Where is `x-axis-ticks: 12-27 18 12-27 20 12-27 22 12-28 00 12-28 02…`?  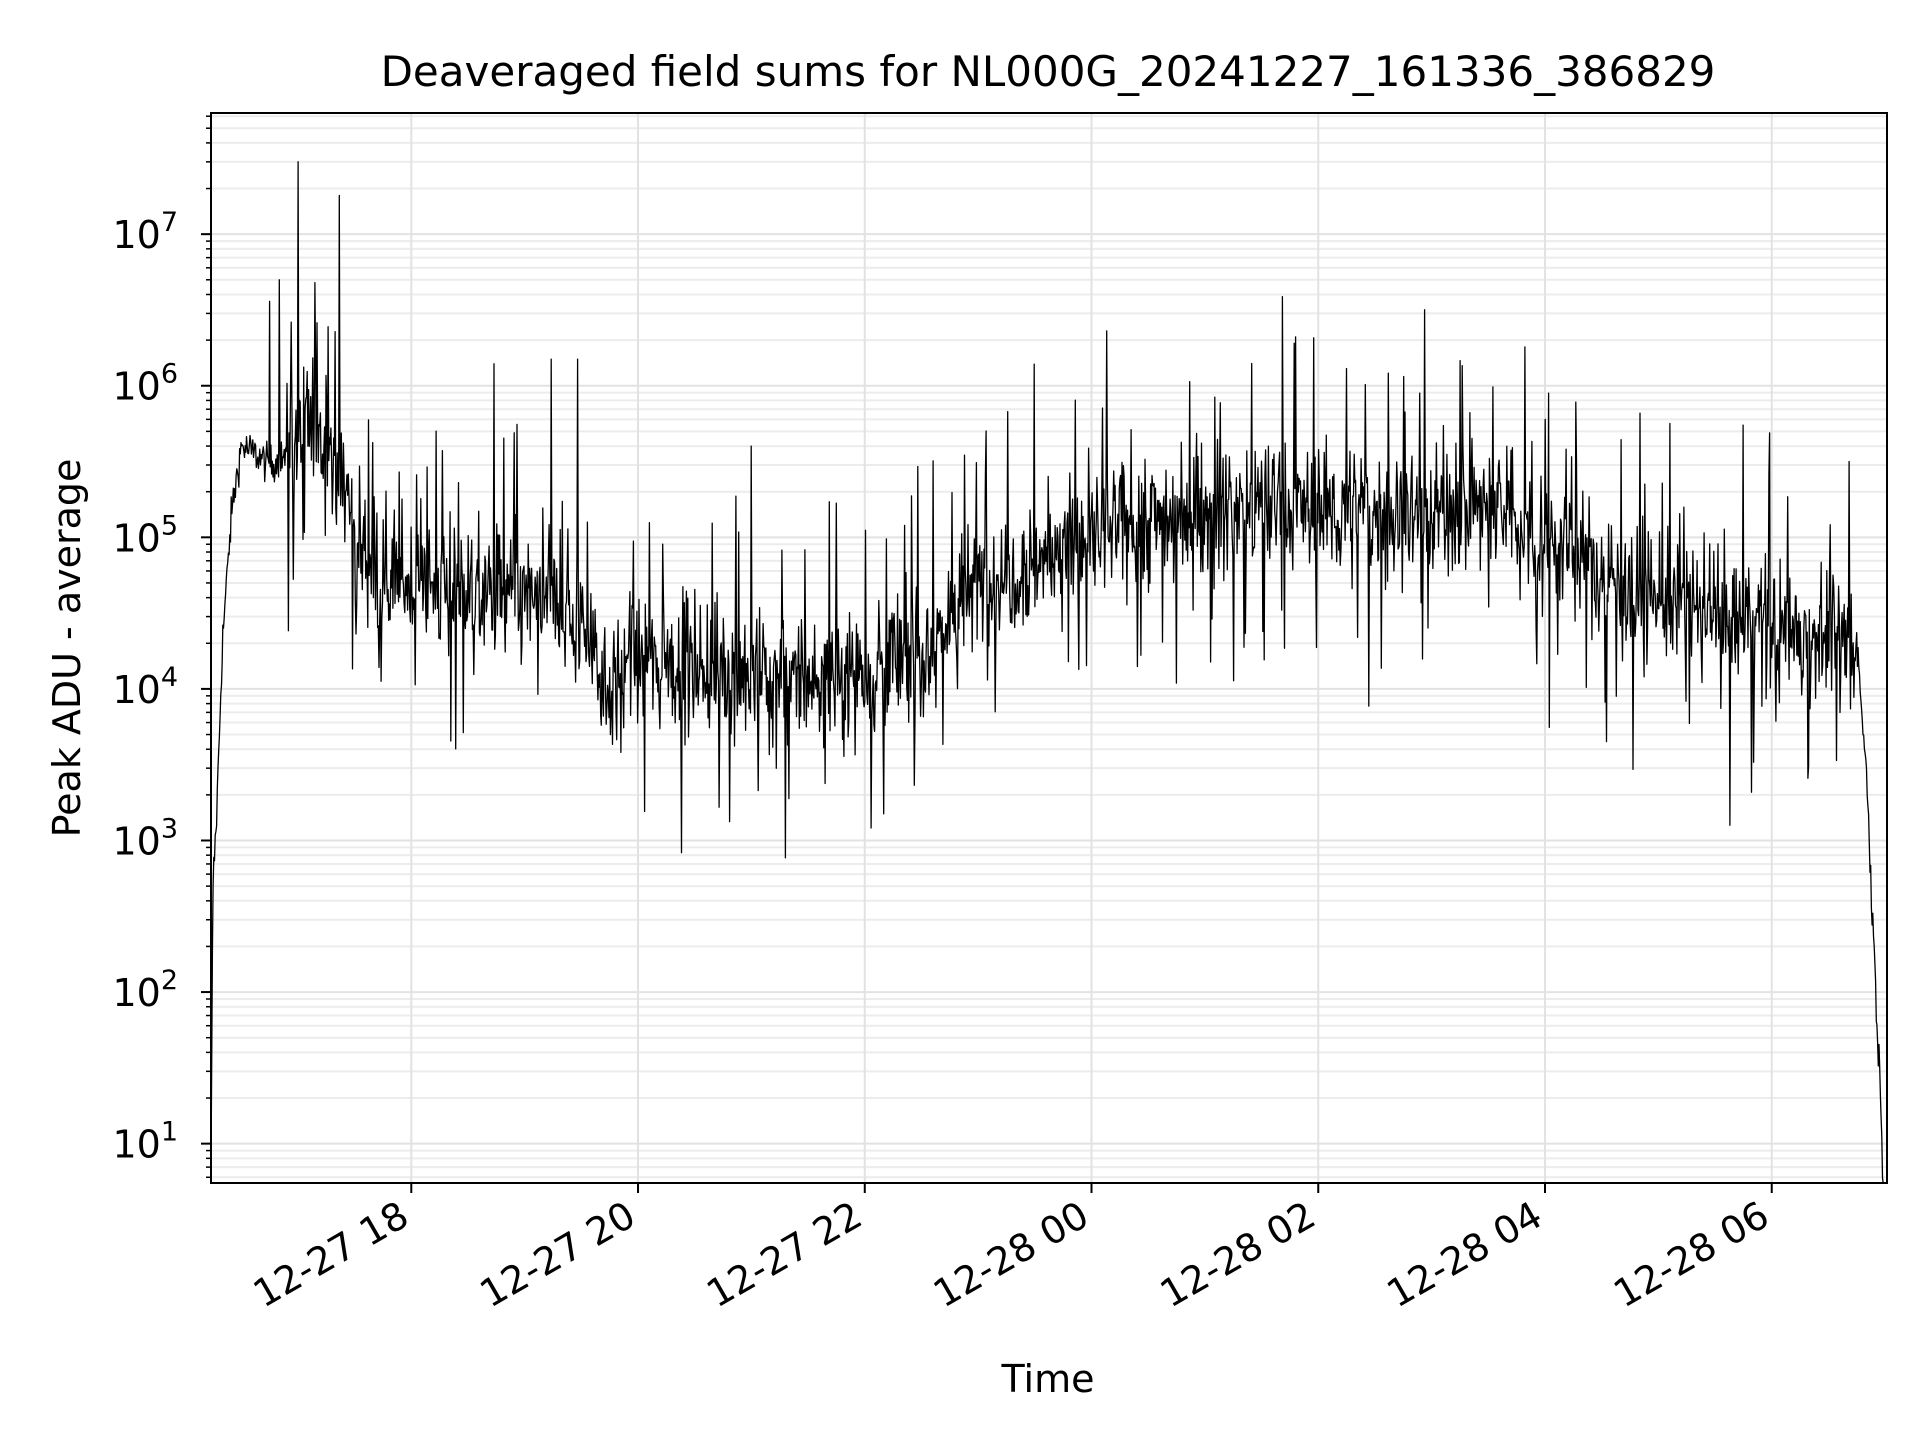 x-axis-ticks: 12-27 18 12-27 20 12-27 22 12-28 00 12-28 02… is located at coordinates (1011, 1249).